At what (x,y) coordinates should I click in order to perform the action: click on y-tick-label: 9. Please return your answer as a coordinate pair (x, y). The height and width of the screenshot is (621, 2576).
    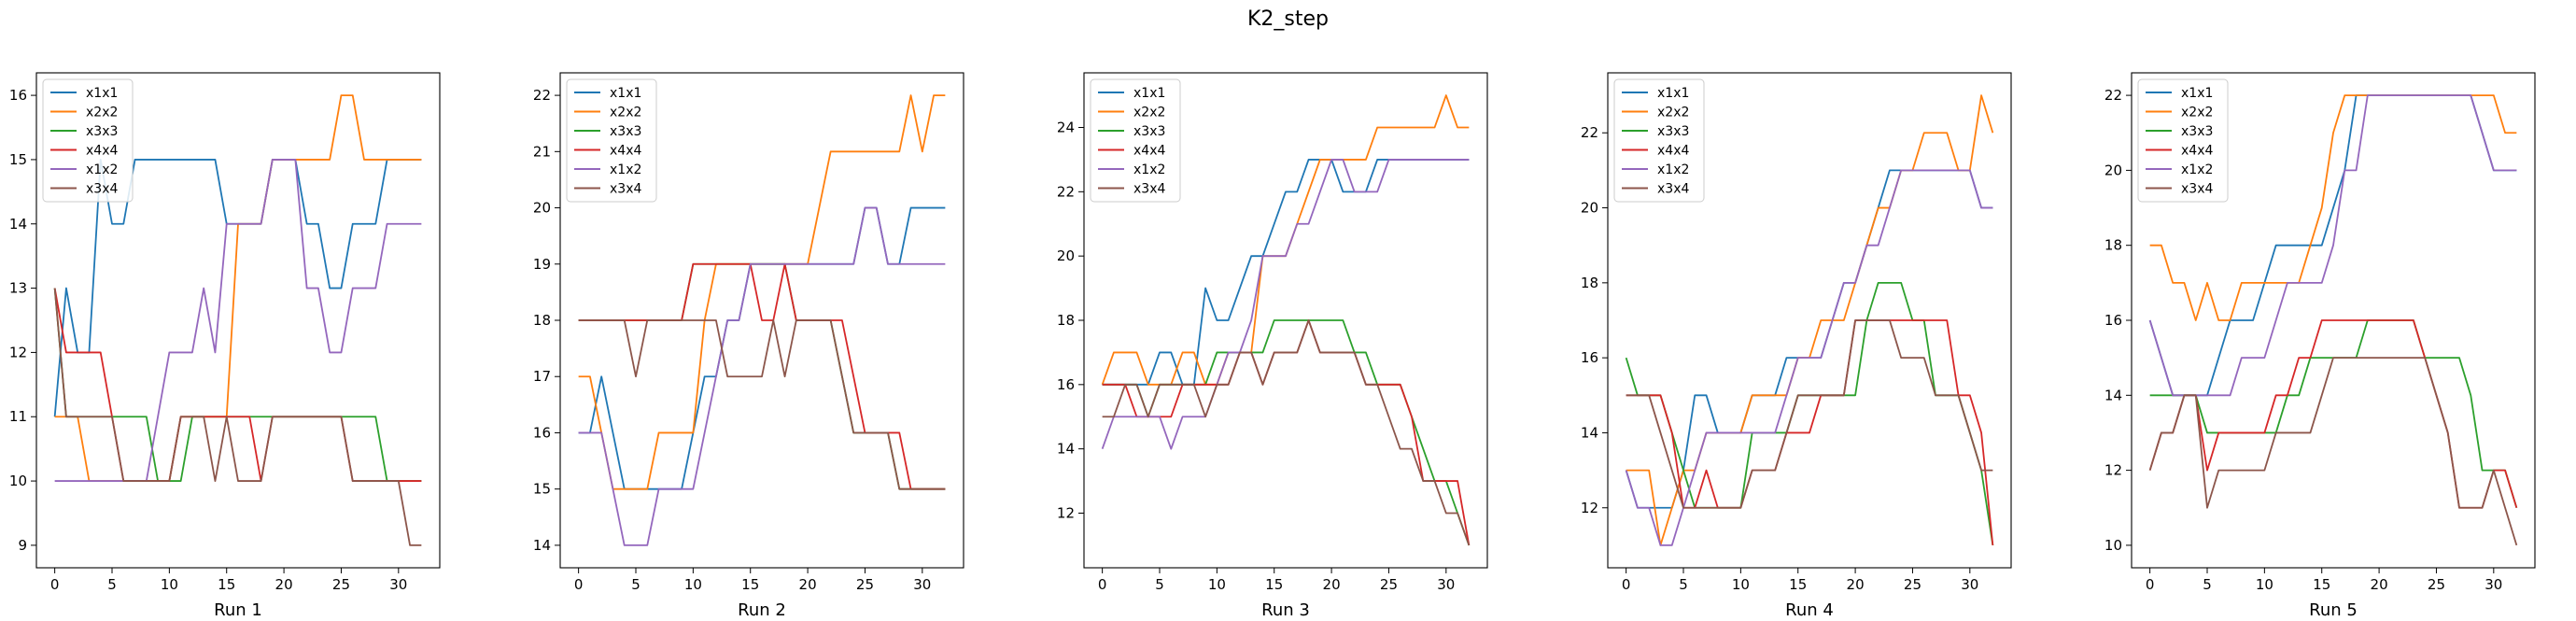
    Looking at the image, I should click on (22, 545).